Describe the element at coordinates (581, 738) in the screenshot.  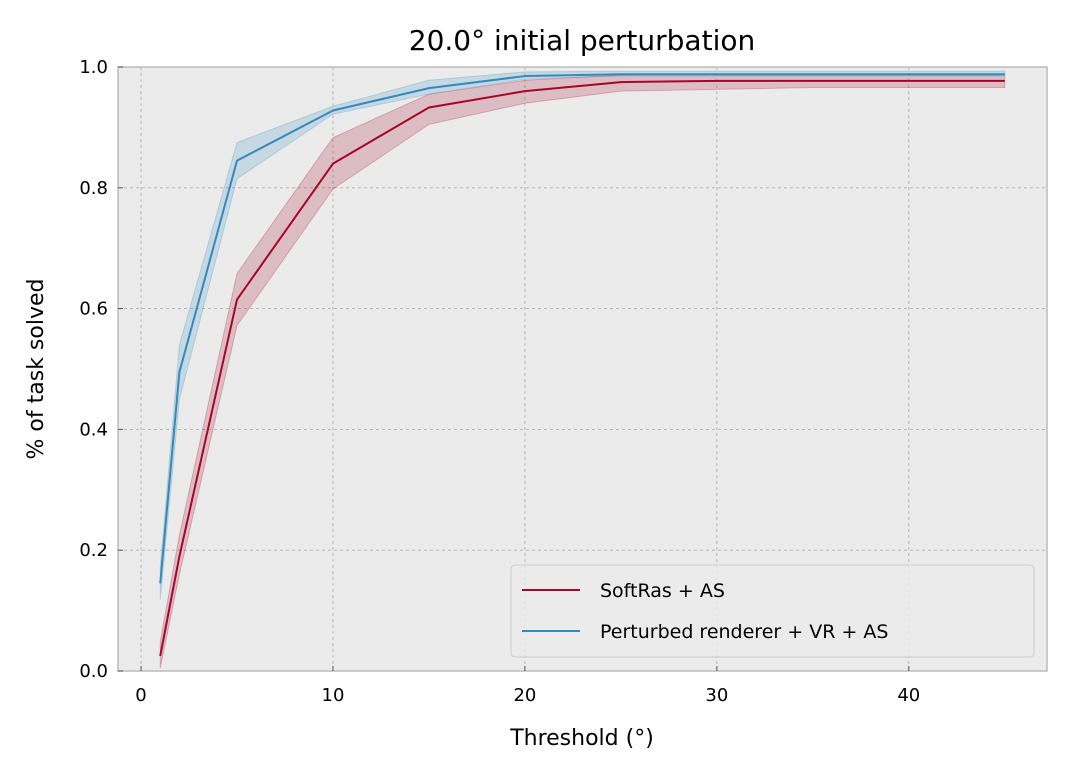
I see `x-axis-label: Threshold (°)` at that location.